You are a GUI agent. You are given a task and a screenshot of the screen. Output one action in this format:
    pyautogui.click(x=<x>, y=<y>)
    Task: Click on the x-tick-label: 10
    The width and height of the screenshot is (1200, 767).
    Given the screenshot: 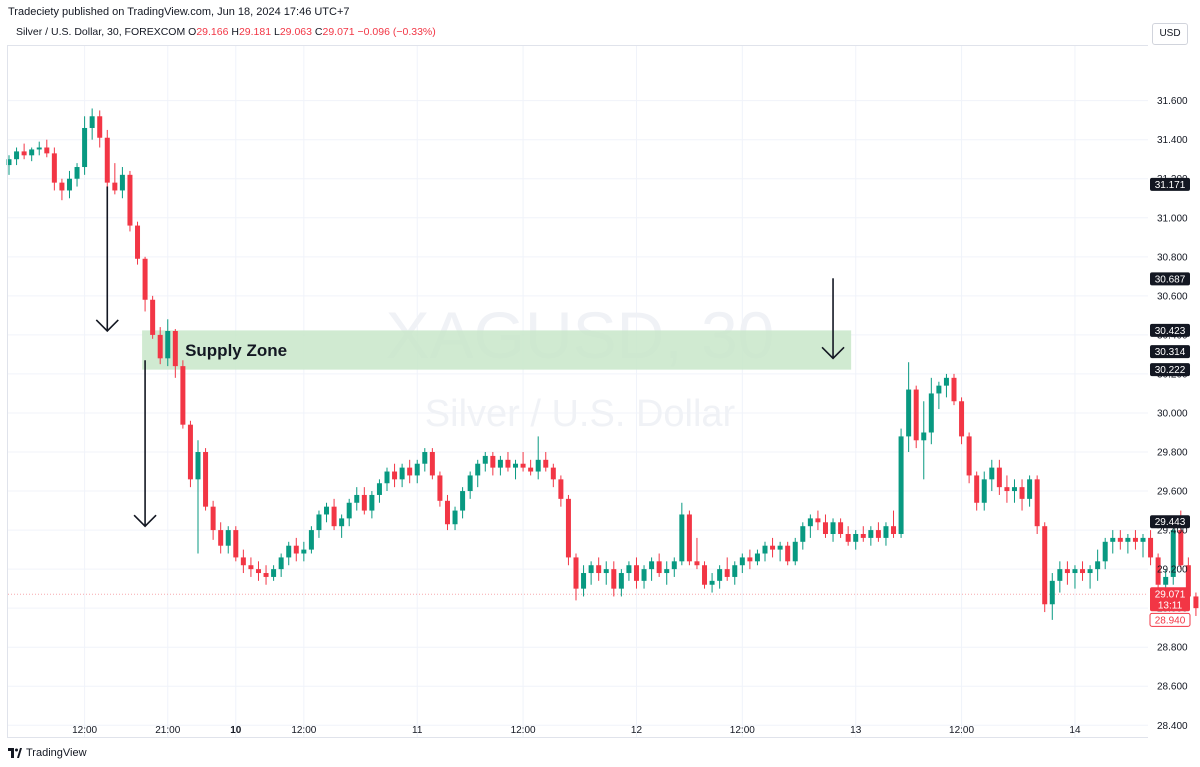 What is the action you would take?
    pyautogui.click(x=236, y=730)
    